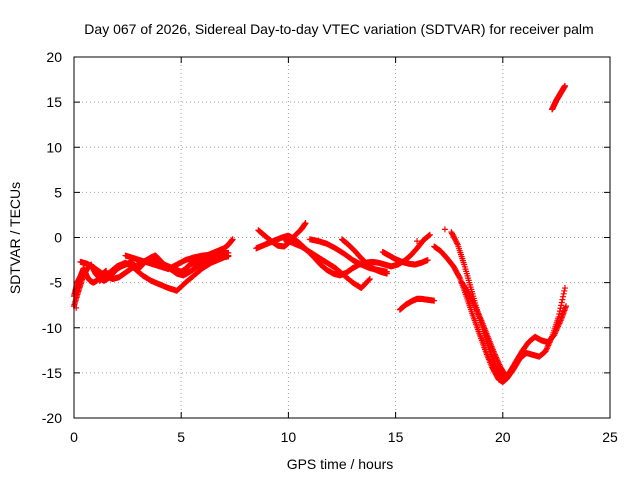 The height and width of the screenshot is (480, 640). I want to click on x-tick-label: 10, so click(289, 437).